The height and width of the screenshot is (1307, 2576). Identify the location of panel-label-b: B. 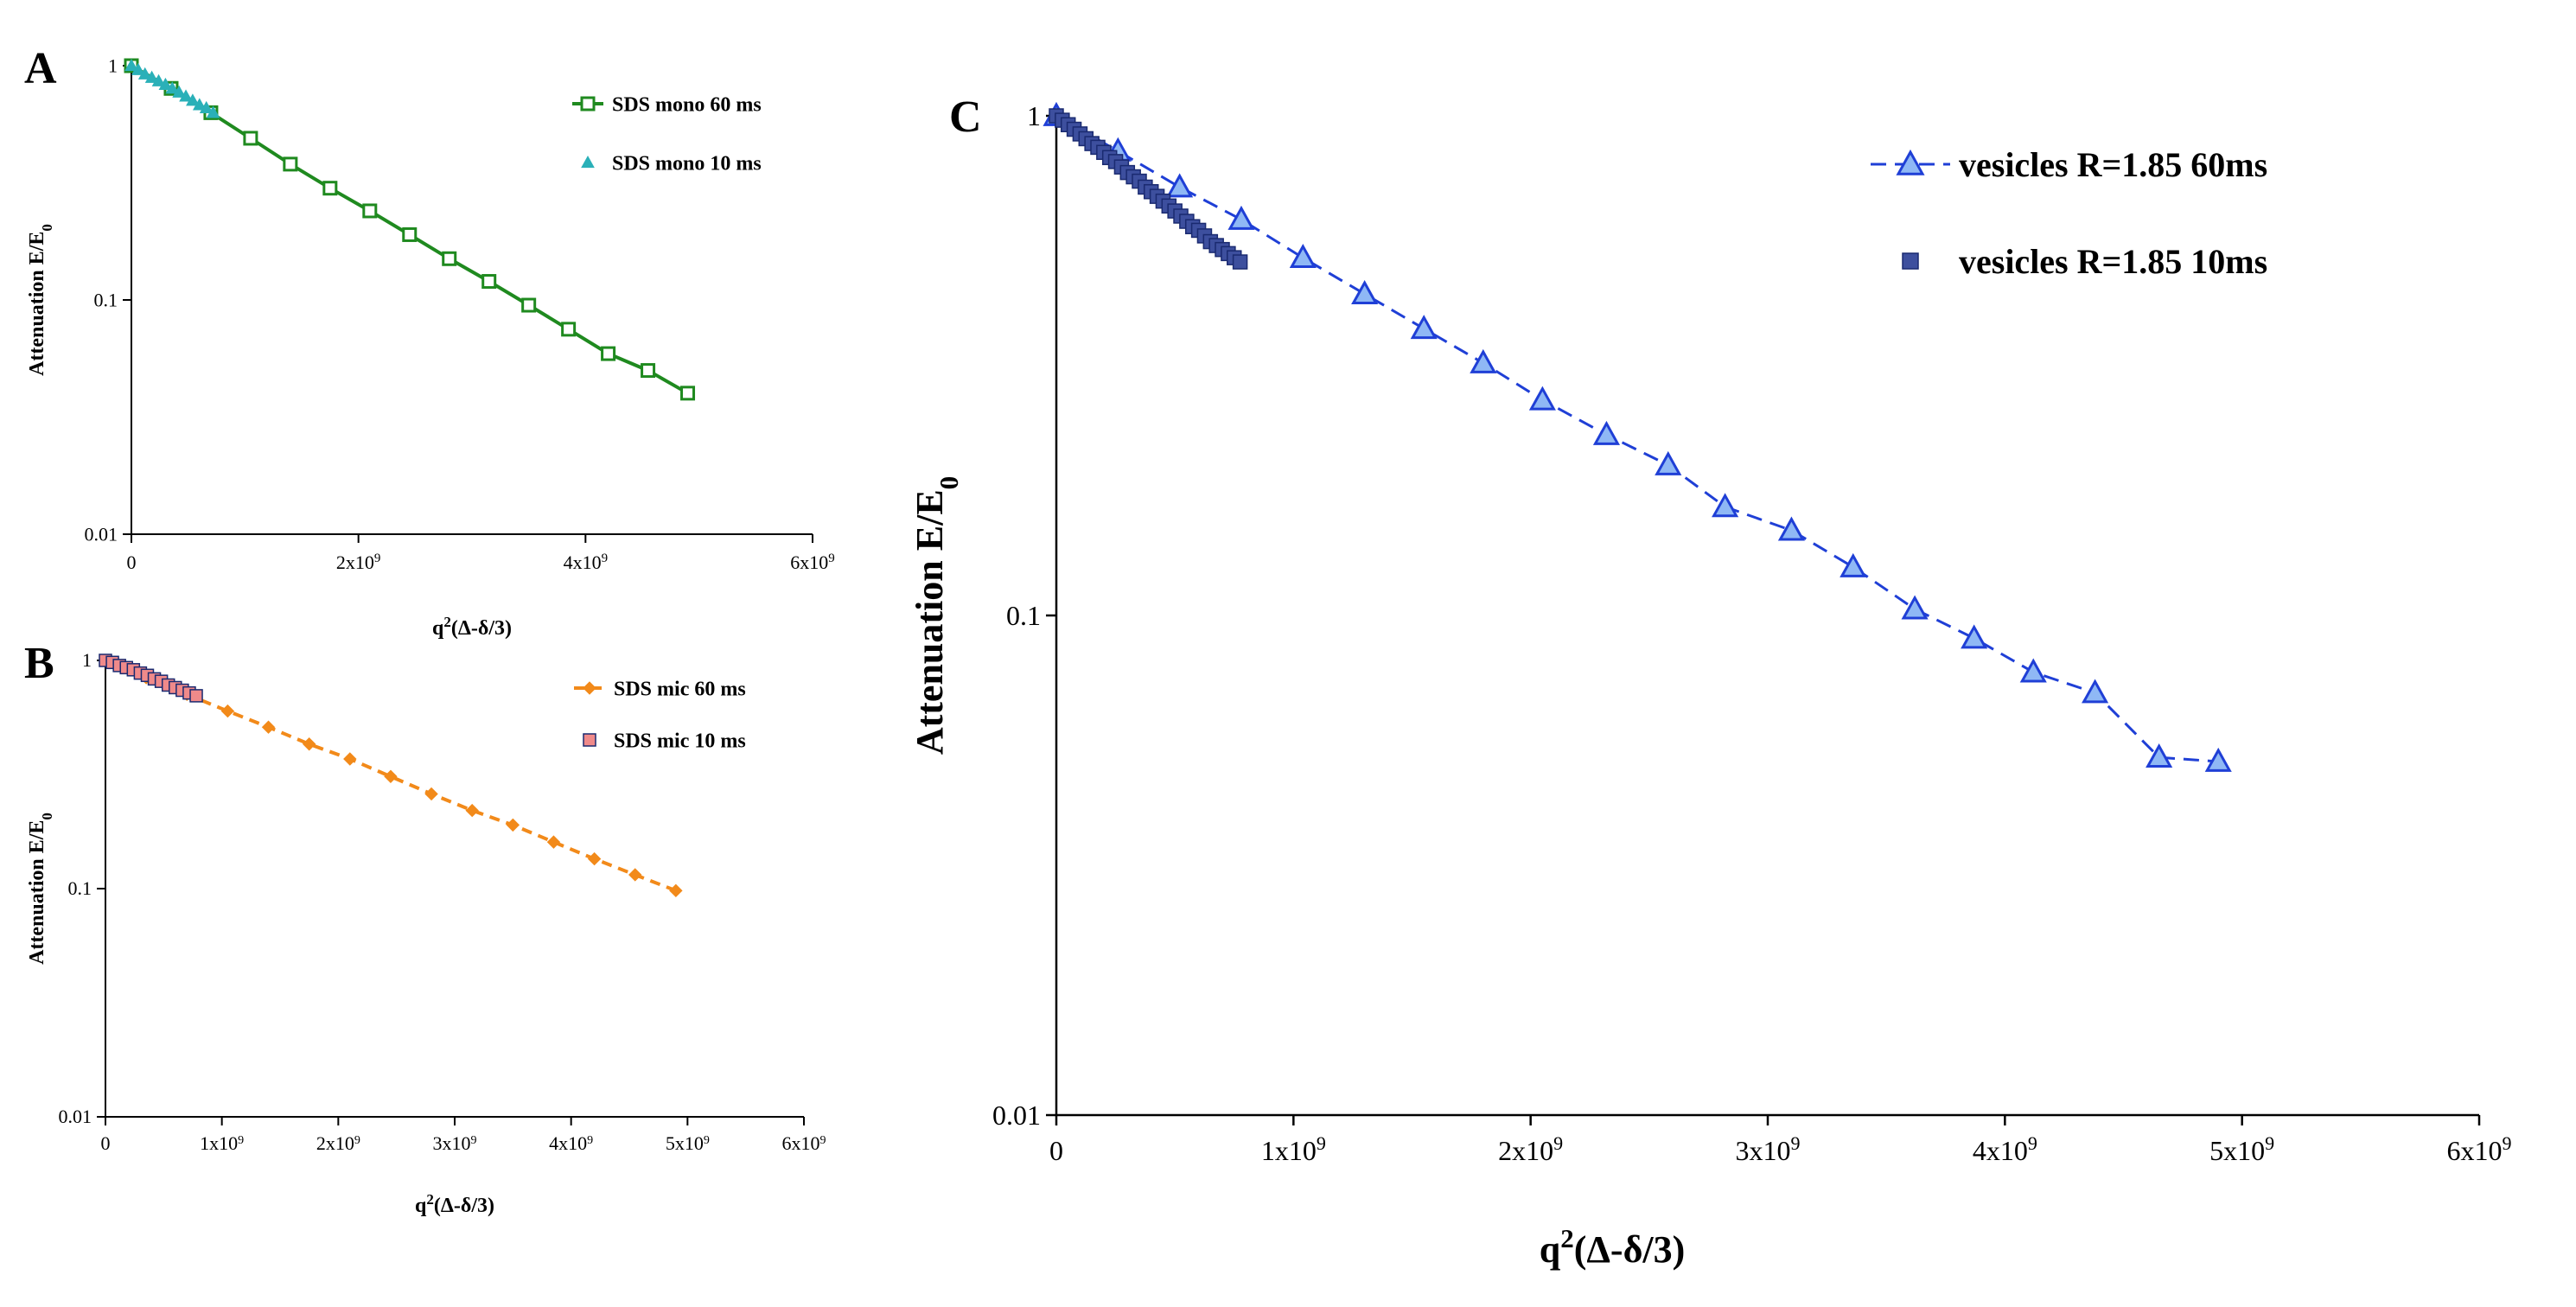
(39, 663).